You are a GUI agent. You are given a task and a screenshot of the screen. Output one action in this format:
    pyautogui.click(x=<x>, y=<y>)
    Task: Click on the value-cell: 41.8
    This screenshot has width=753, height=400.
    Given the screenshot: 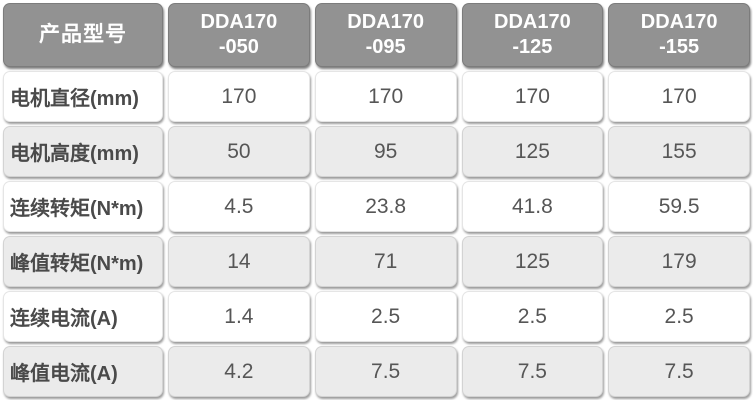 What is the action you would take?
    pyautogui.click(x=532, y=206)
    